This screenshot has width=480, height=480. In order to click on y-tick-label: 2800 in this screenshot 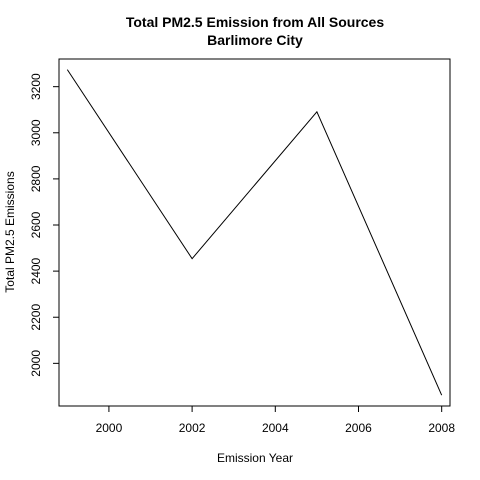, I will do `click(36, 178)`.